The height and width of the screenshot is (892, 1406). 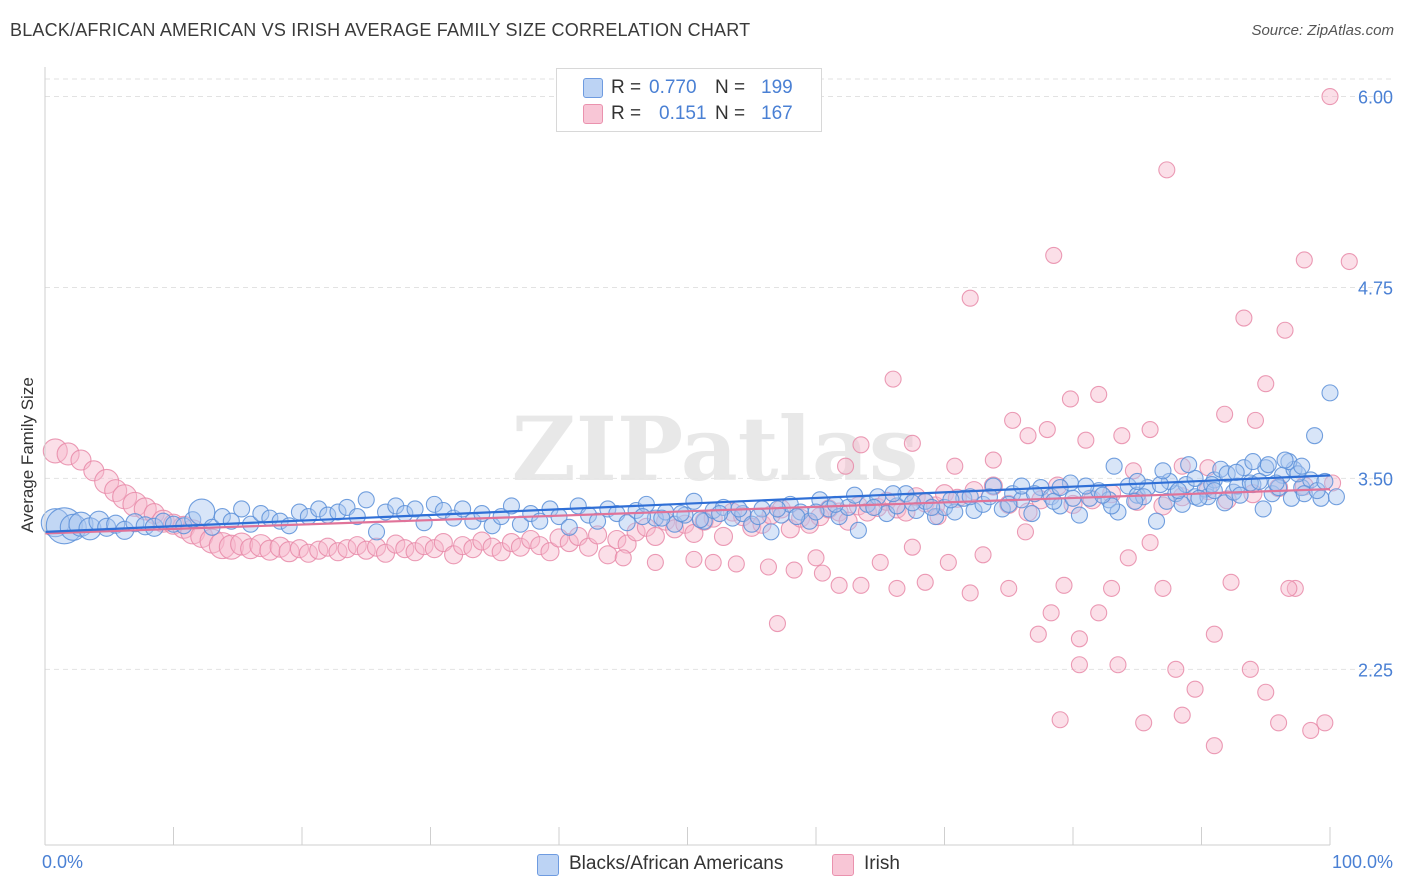 I want to click on r-label: R =, so click(x=626, y=113).